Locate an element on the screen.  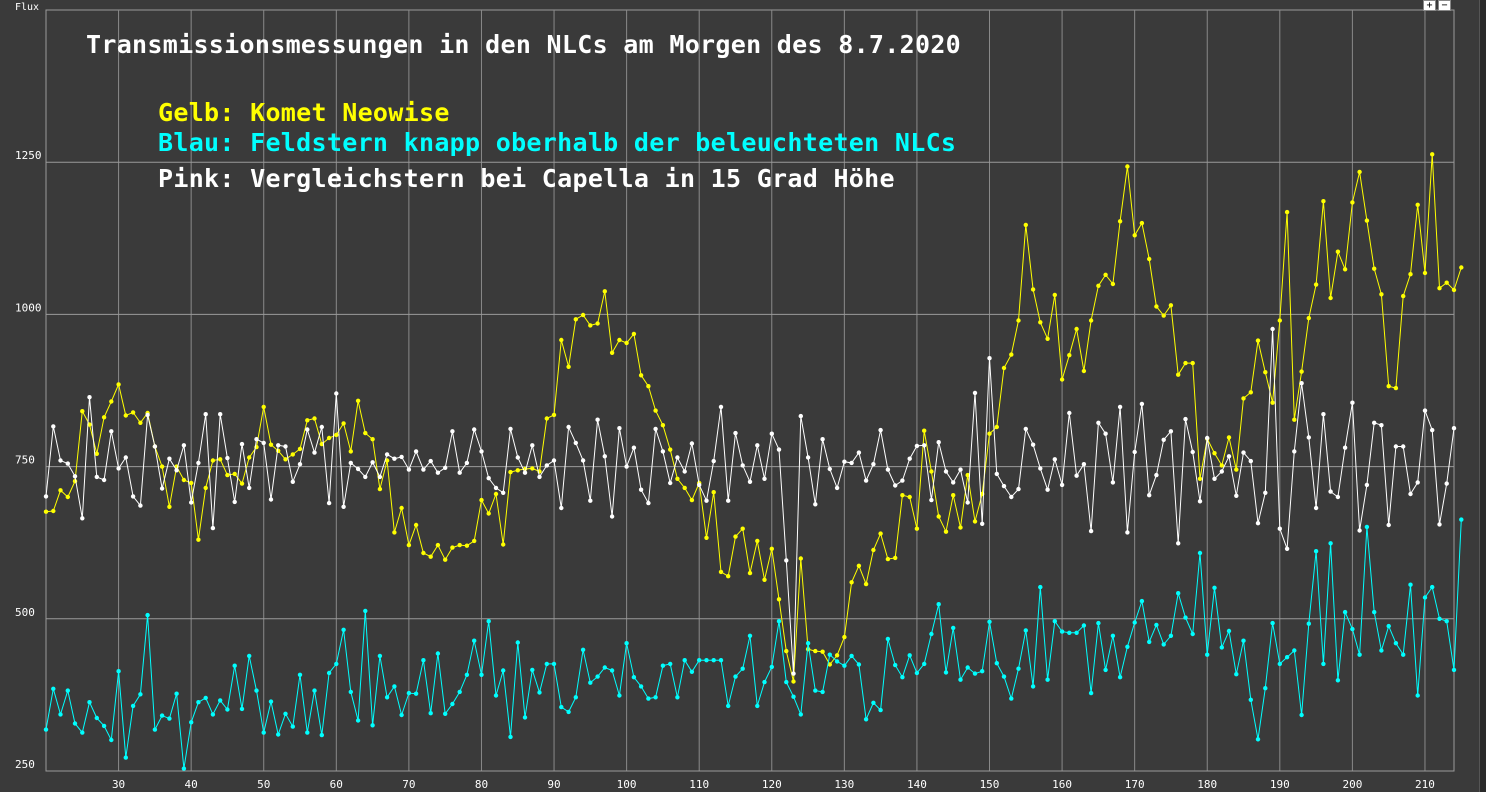
legend-entry-yellow: Gelb: Komet Neowise is located at coordinates (304, 112).